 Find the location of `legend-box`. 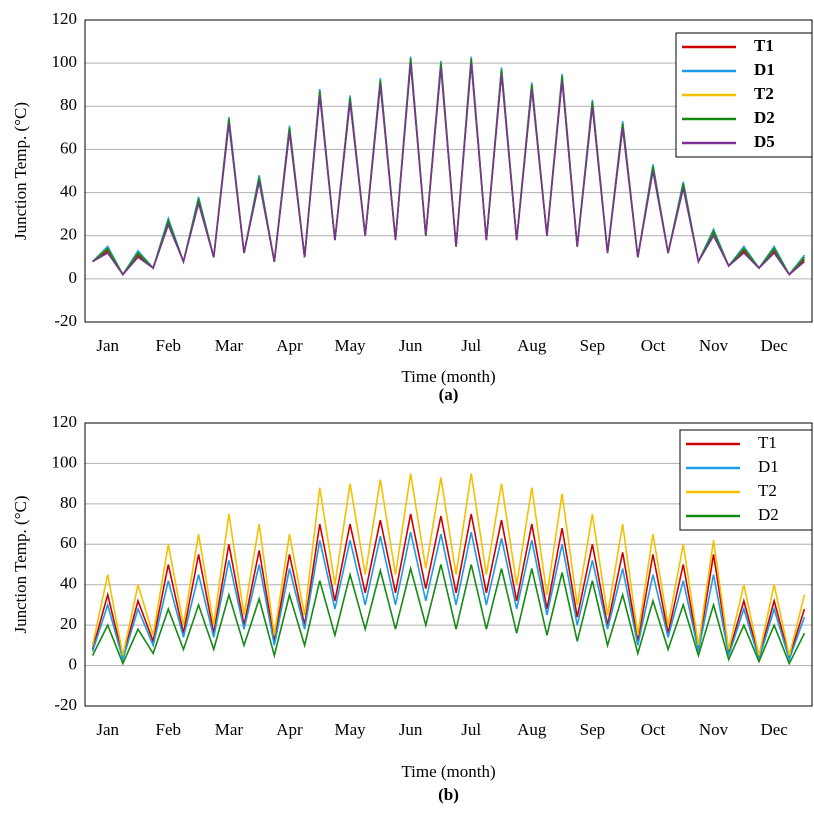

legend-box is located at coordinates (746, 480).